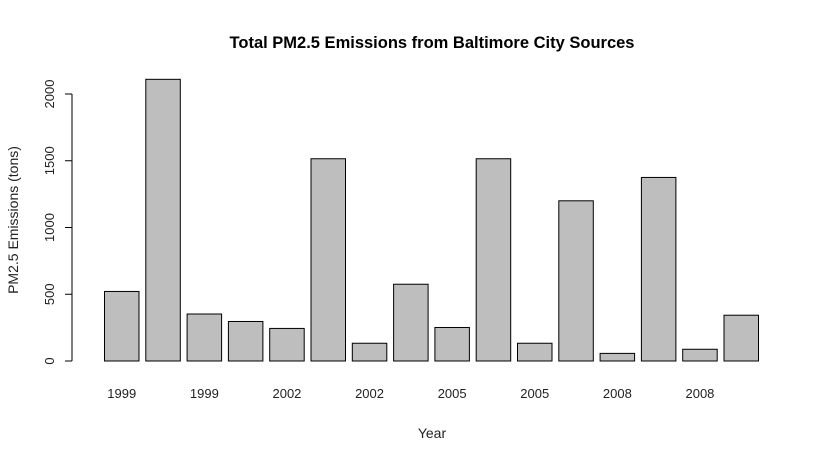 The image size is (826, 462). I want to click on y-tick-label: 2000, so click(49, 94).